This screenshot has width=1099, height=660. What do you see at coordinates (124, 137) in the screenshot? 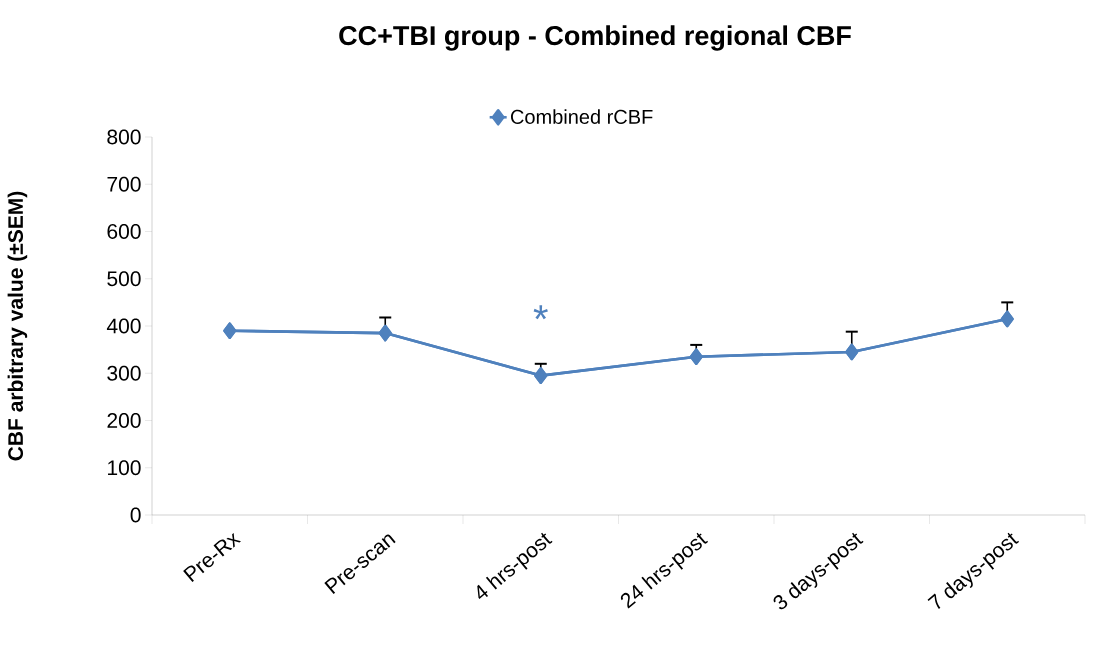
I see `y-tick-label: 800` at bounding box center [124, 137].